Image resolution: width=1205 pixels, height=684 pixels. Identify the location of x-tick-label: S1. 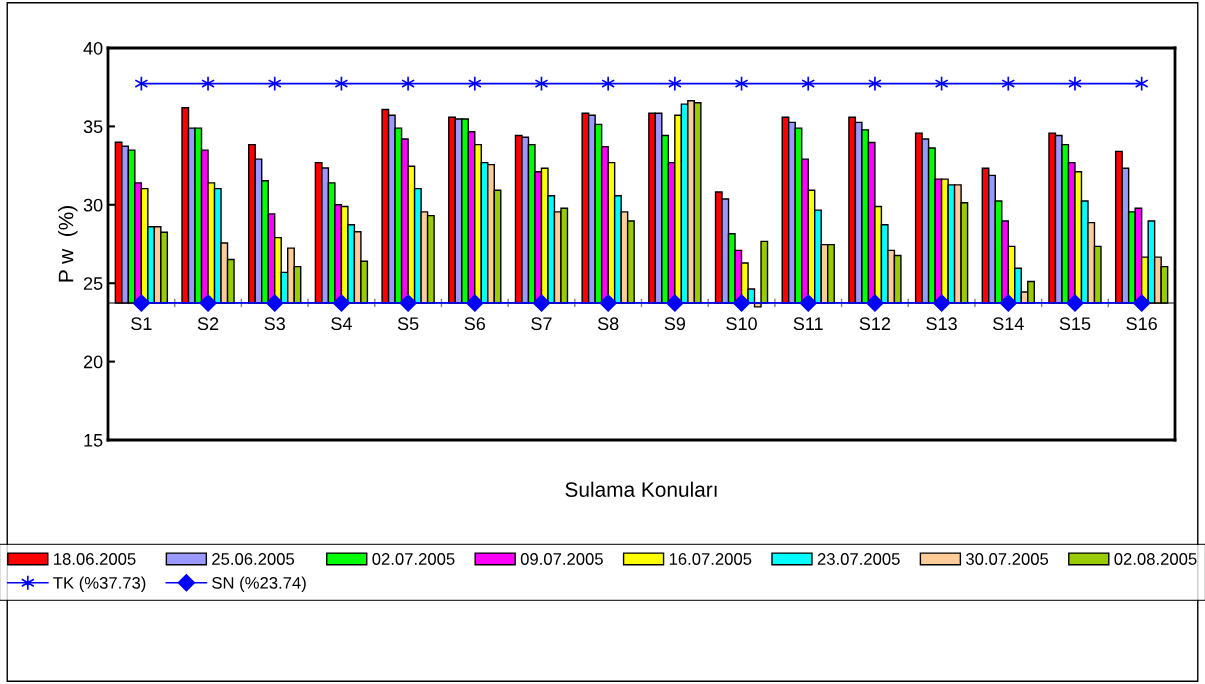
(141, 324).